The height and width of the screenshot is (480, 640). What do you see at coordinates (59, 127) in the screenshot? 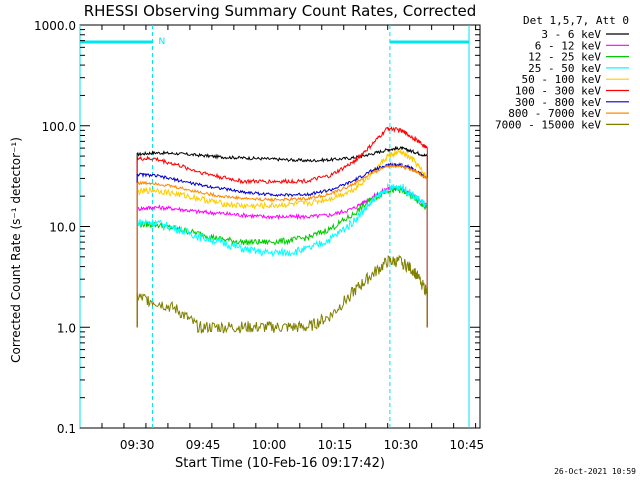
I see `y-tick-label: 100.0` at bounding box center [59, 127].